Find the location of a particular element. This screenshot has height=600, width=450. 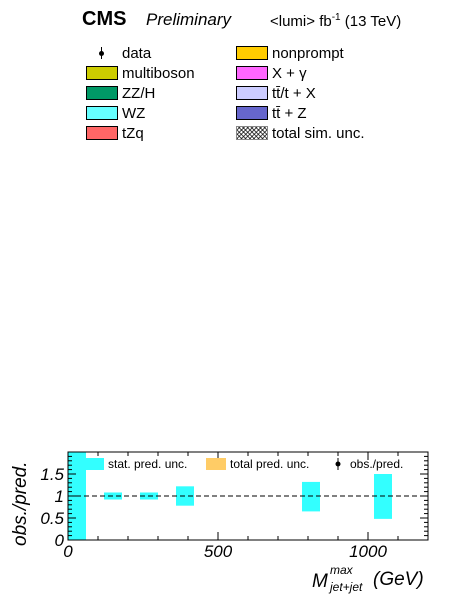

legend-item-tzq: tZq is located at coordinates (115, 133).